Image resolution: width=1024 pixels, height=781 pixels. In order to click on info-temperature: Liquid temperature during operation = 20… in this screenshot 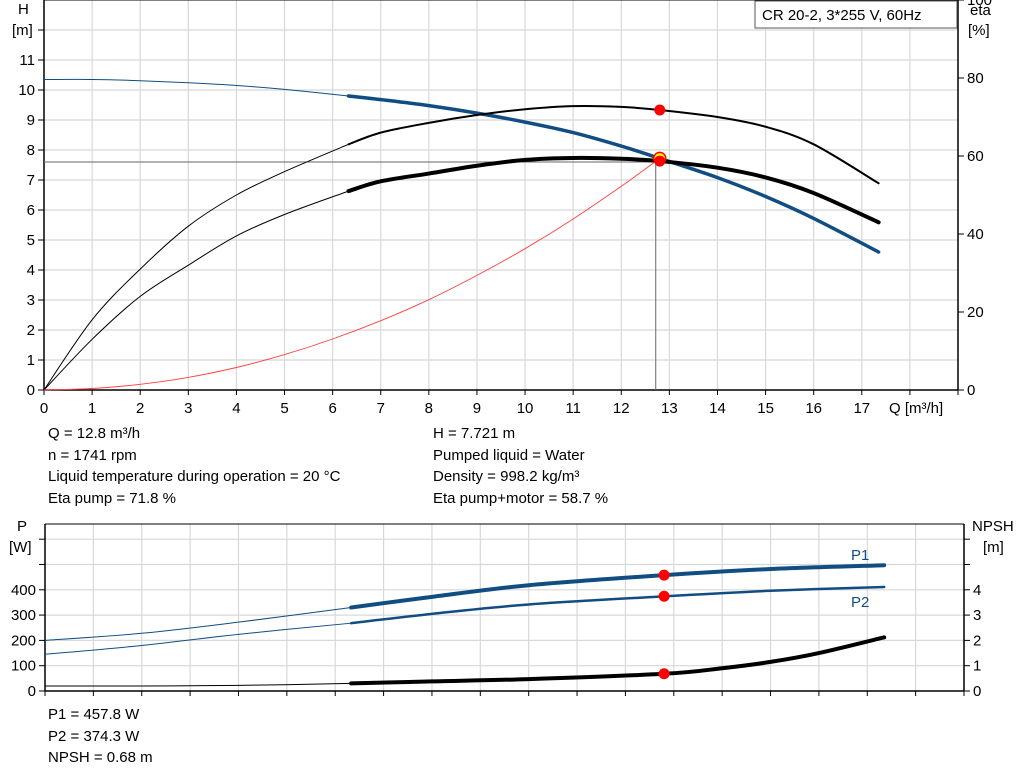, I will do `click(194, 476)`.